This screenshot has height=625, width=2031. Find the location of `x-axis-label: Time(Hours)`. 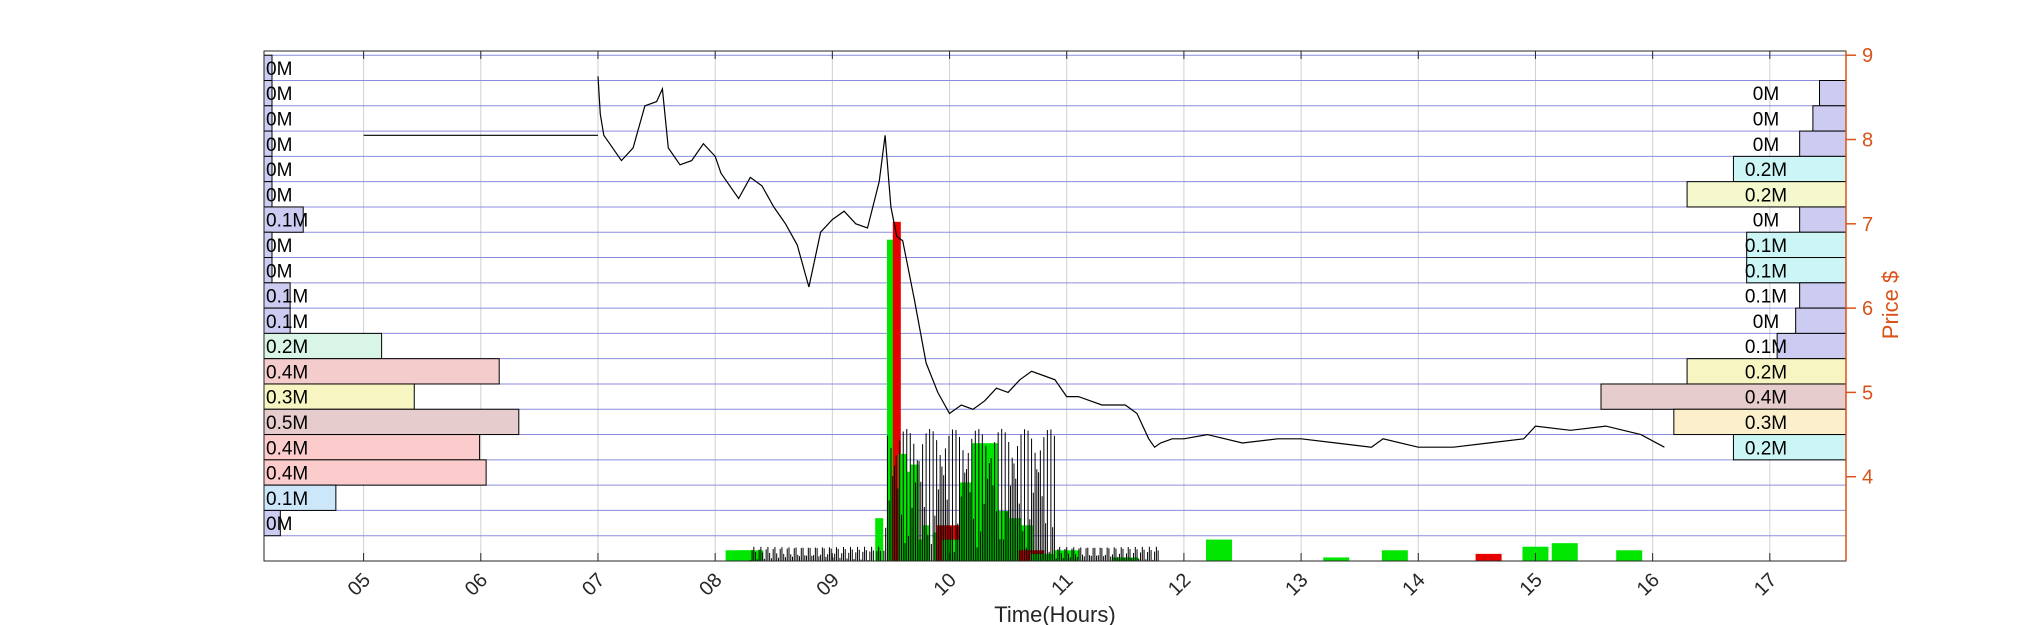

x-axis-label: Time(Hours) is located at coordinates (1054, 613).